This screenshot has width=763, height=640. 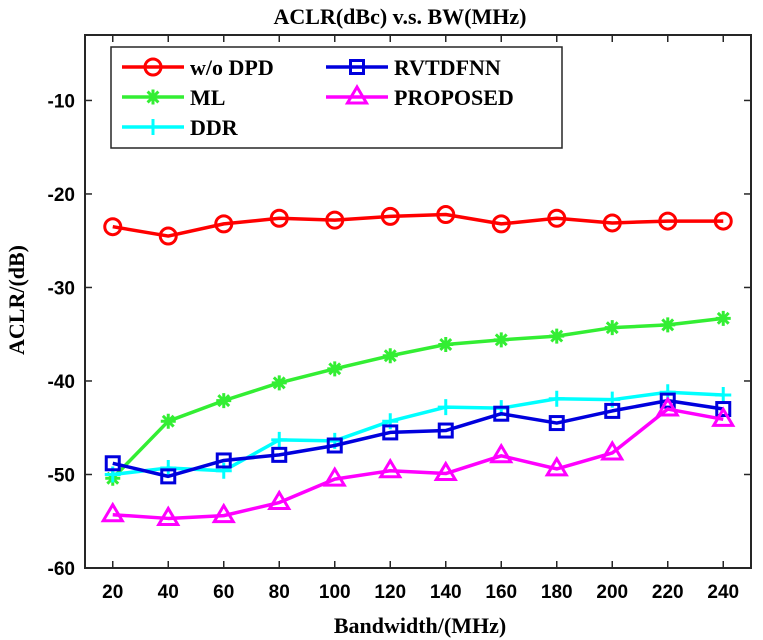 I want to click on legend: w/o DPD ML DDR RVTDFNN PROPOSED, so click(x=336, y=97).